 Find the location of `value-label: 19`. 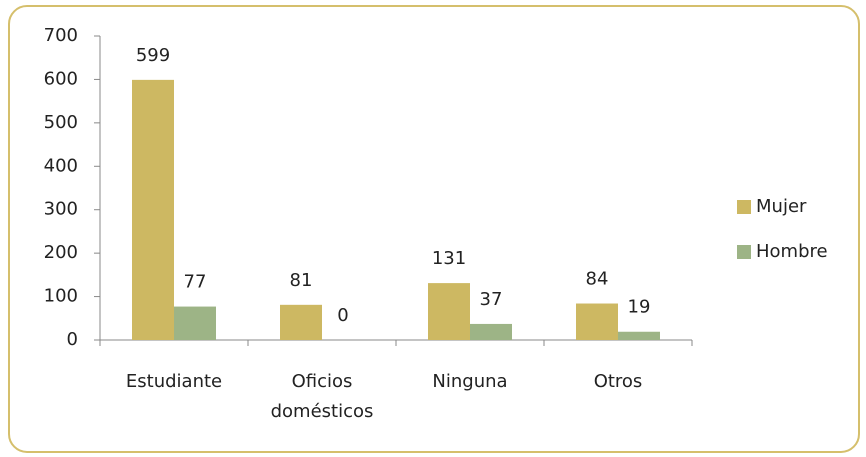

value-label: 19 is located at coordinates (639, 307).